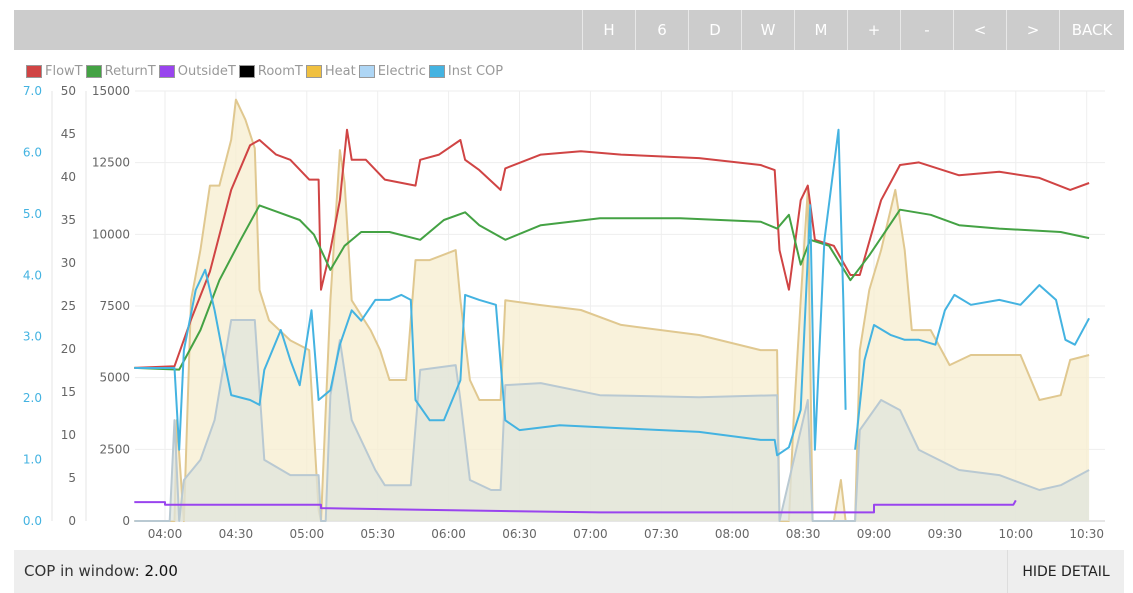 This screenshot has width=1133, height=593. Describe the element at coordinates (280, 71) in the screenshot. I see `legend-label: RoomT` at that location.